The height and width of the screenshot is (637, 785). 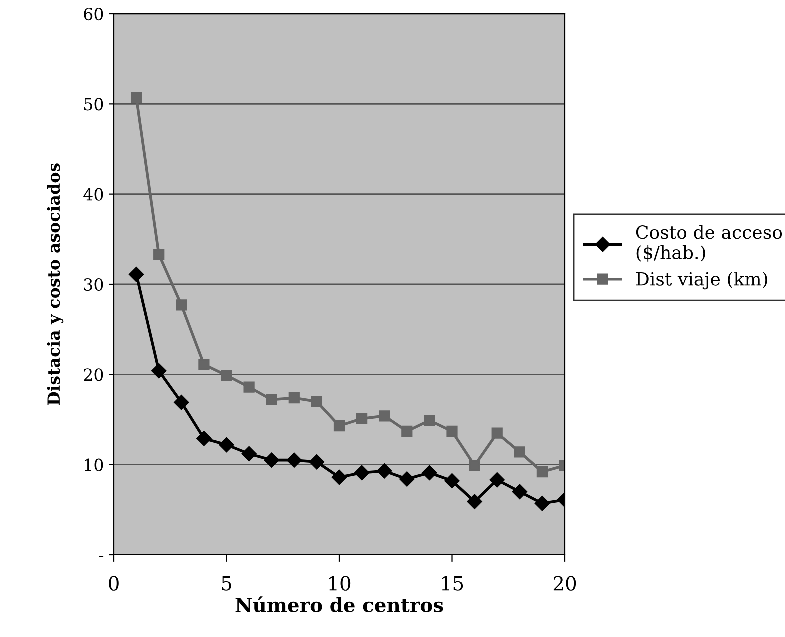 I want to click on y-tick-label: -, so click(x=101, y=557).